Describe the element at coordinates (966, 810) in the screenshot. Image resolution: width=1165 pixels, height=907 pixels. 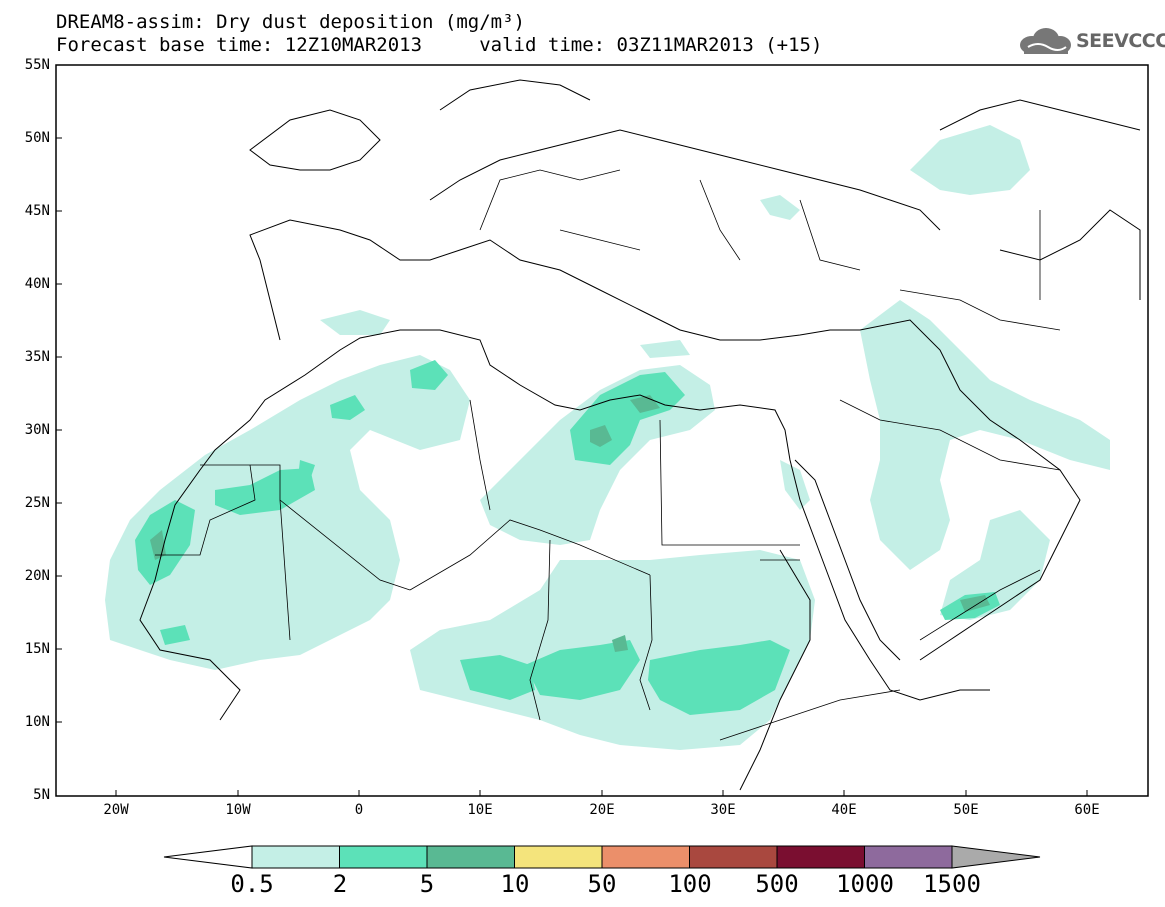
I see `lon-label: 50E` at that location.